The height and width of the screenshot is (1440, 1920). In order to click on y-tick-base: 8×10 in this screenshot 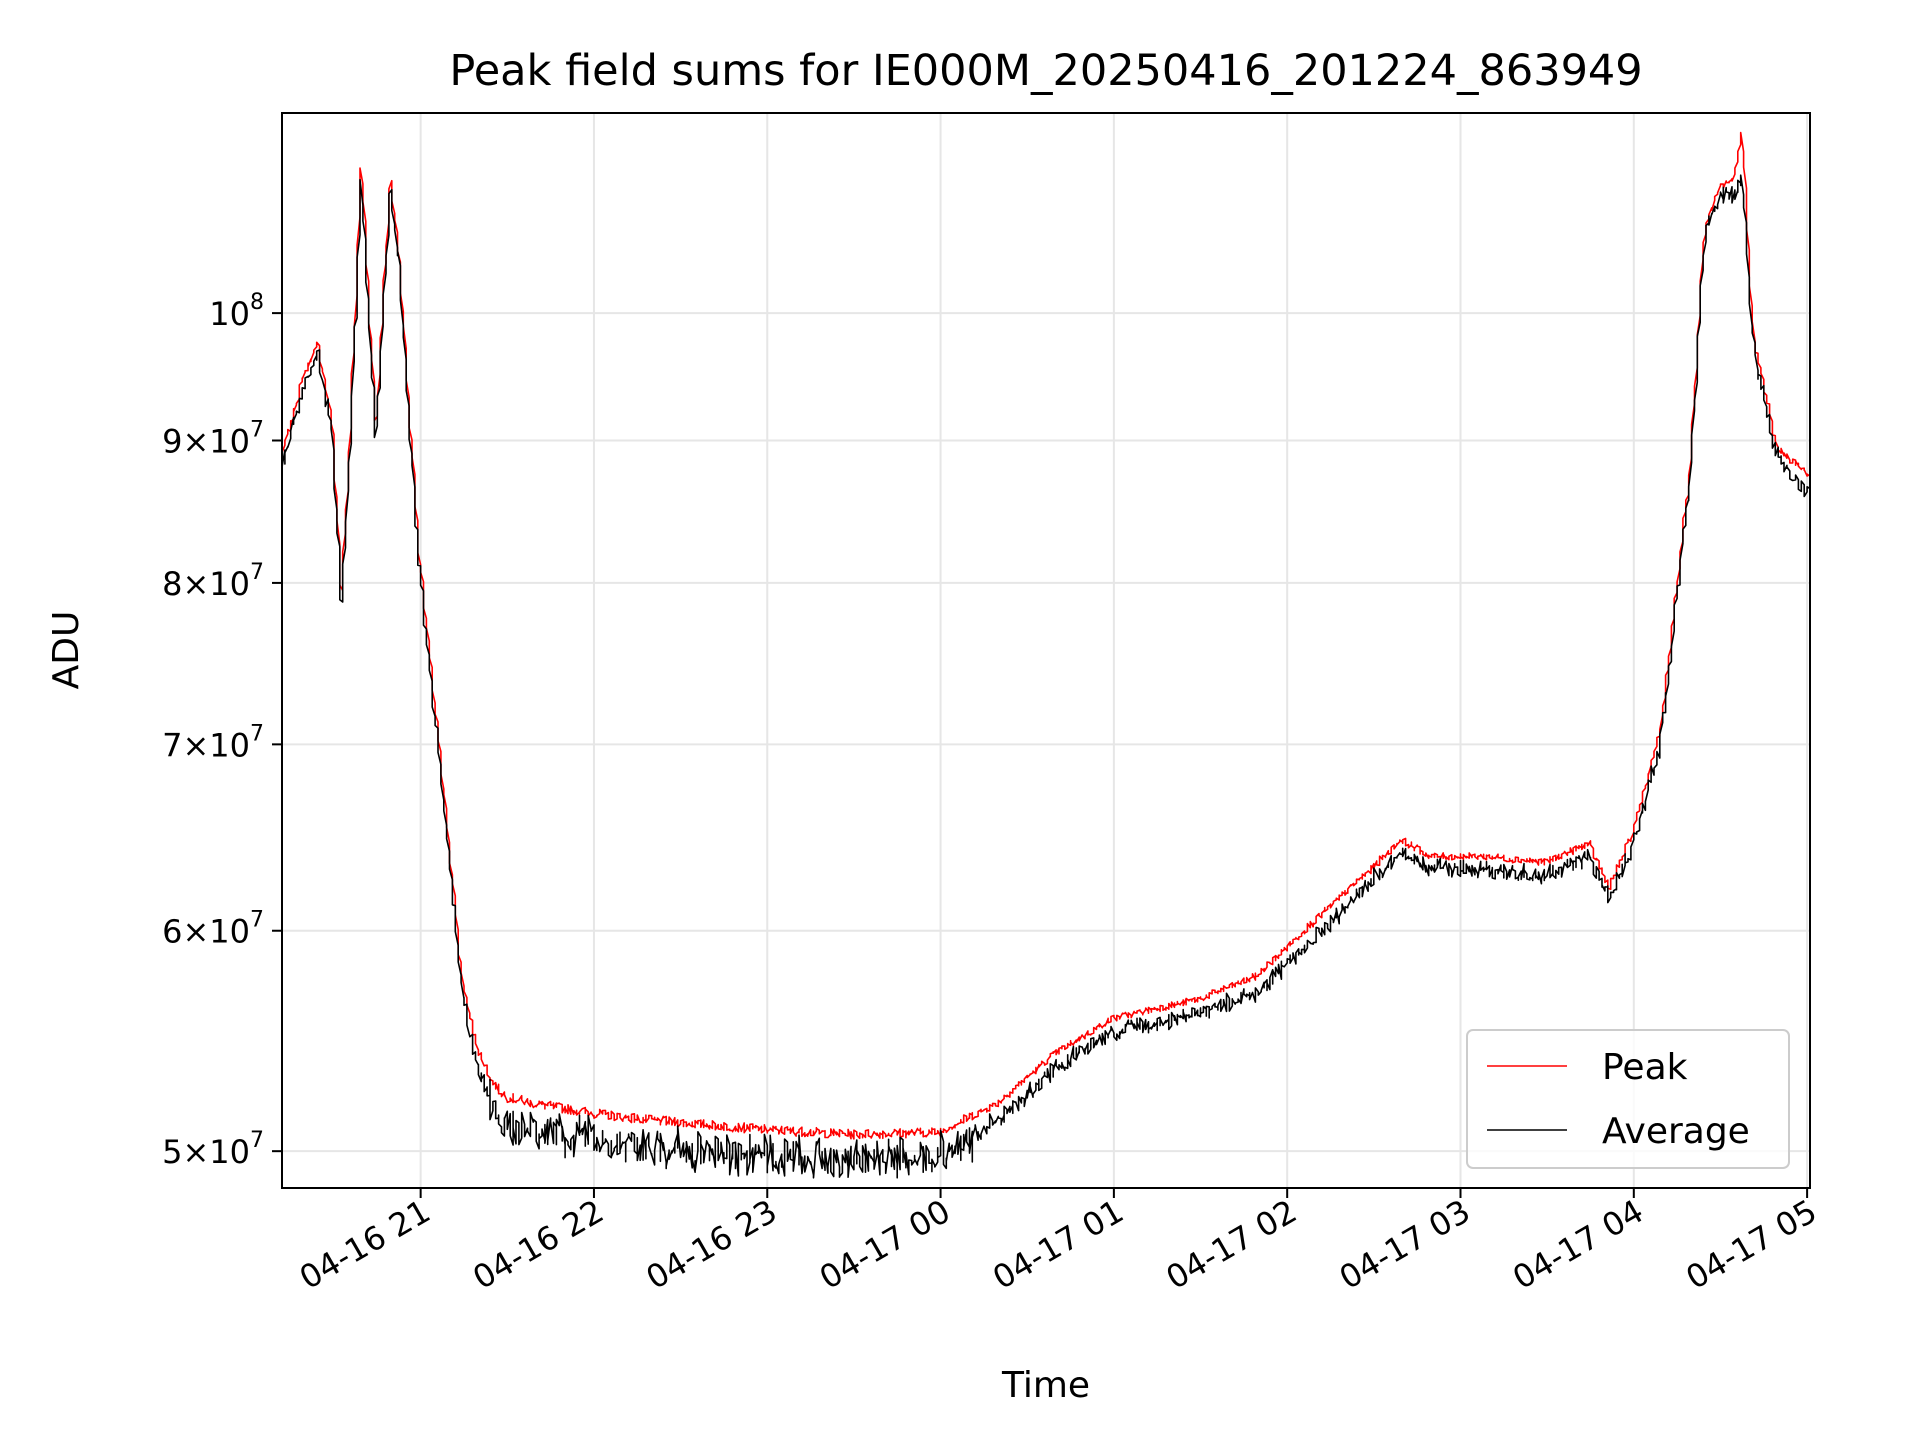, I will do `click(206, 584)`.